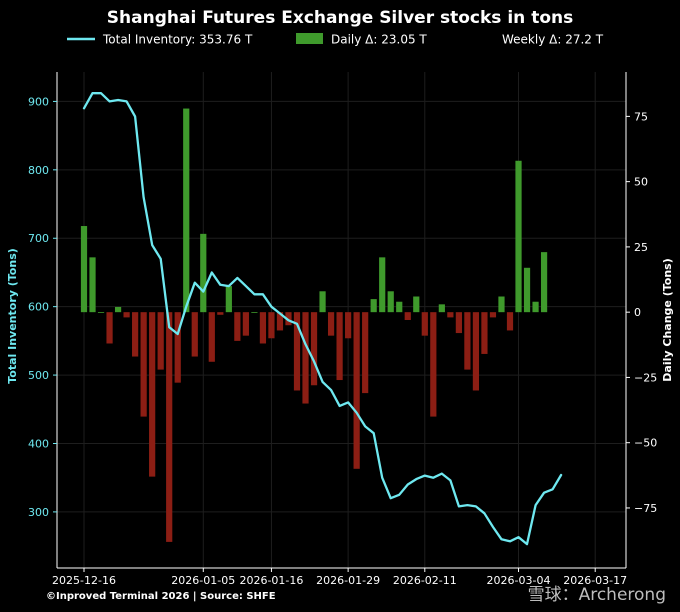 The width and height of the screenshot is (680, 612). What do you see at coordinates (641, 312) in the screenshot?
I see `right-axis-ticks: −75 −50 −25 0 25 50 75` at bounding box center [641, 312].